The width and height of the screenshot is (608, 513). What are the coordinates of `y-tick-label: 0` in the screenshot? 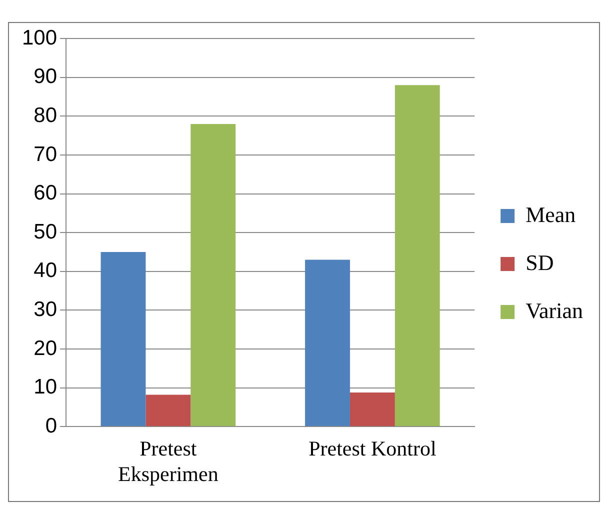 It's located at (51, 426).